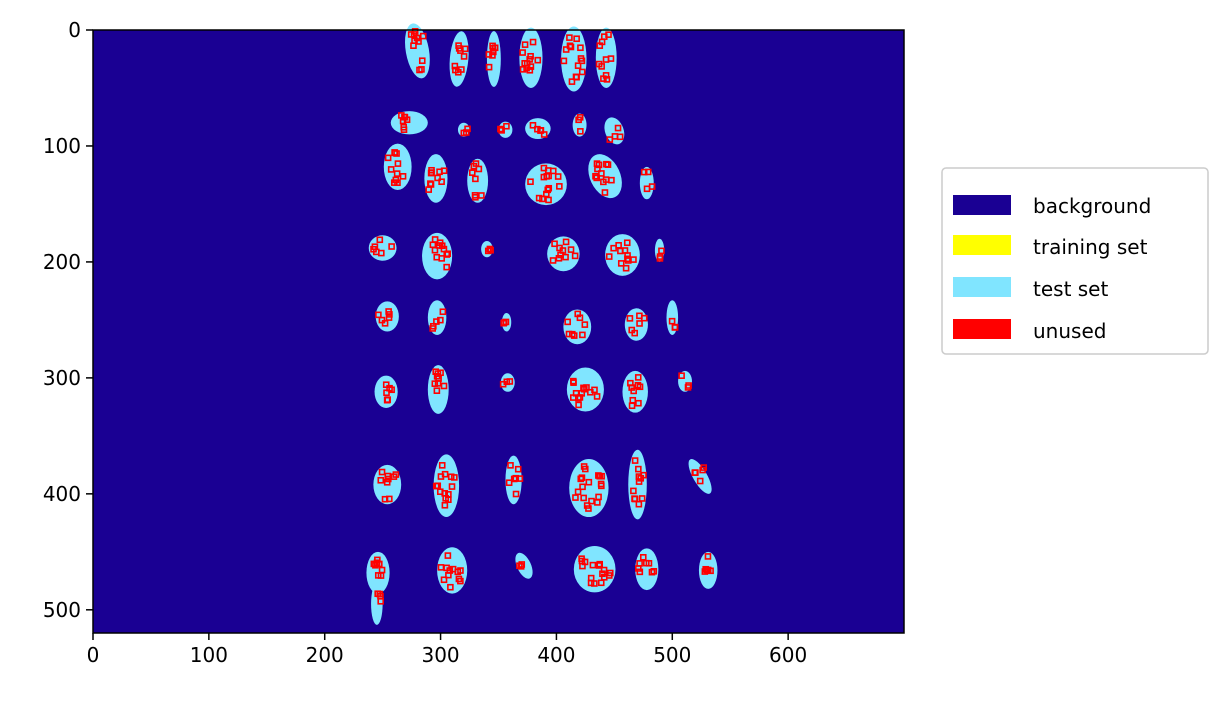  What do you see at coordinates (325, 655) in the screenshot?
I see `x-tick-label: 200` at bounding box center [325, 655].